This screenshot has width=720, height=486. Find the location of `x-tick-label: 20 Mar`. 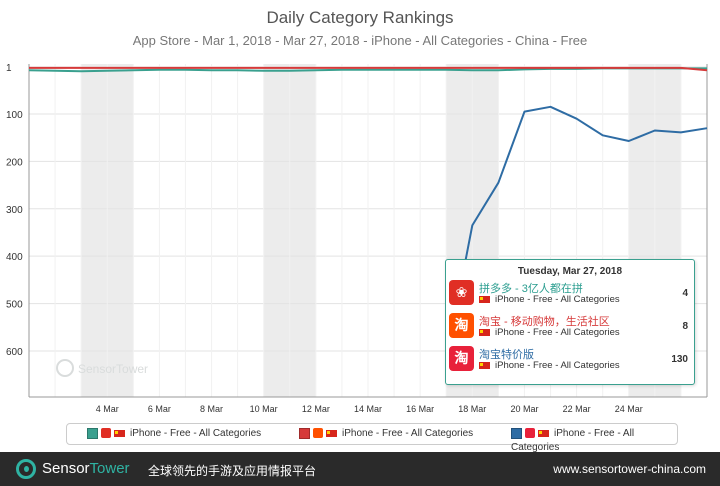

x-tick-label: 20 Mar is located at coordinates (524, 409).